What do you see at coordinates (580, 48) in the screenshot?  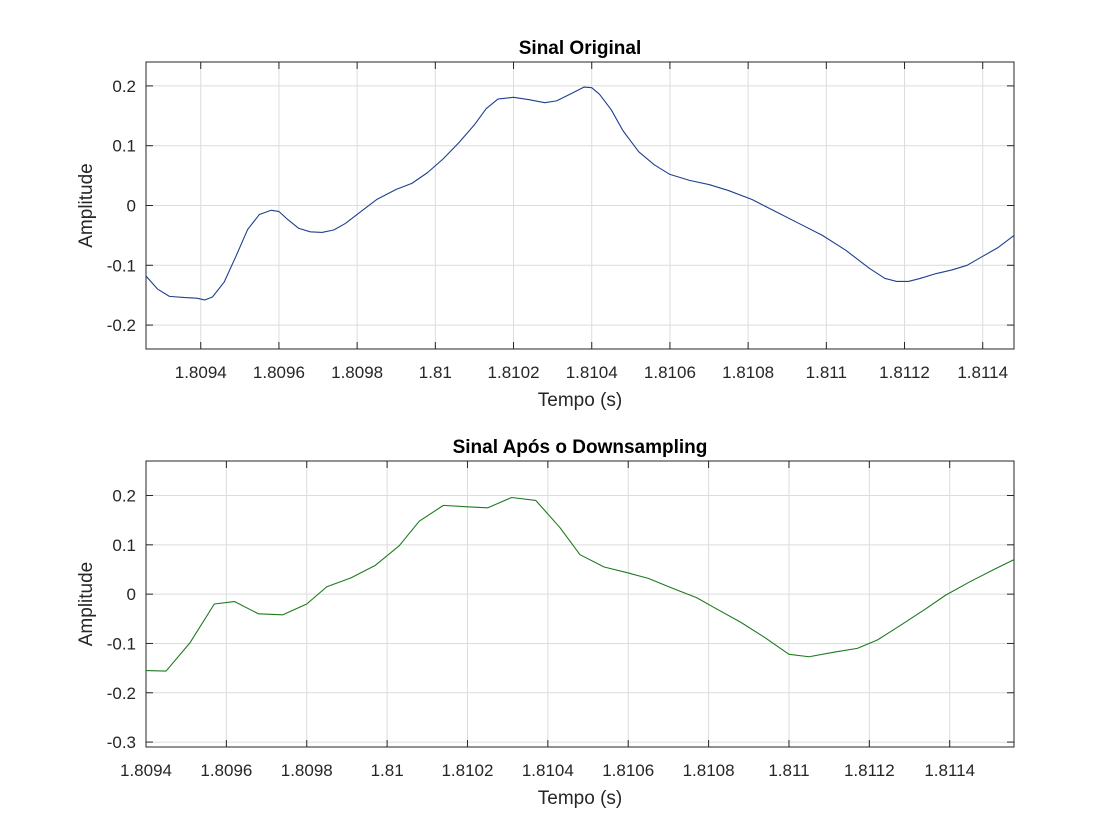 I see `chart-title: Sinal Original` at bounding box center [580, 48].